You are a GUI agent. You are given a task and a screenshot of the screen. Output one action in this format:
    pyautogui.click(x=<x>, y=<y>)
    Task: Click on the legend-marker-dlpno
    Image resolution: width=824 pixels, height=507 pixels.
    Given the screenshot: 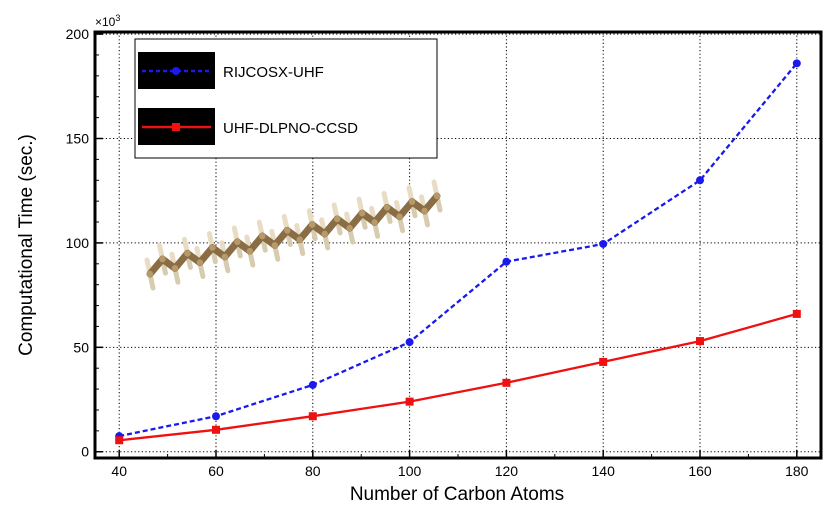 What is the action you would take?
    pyautogui.click(x=176, y=127)
    